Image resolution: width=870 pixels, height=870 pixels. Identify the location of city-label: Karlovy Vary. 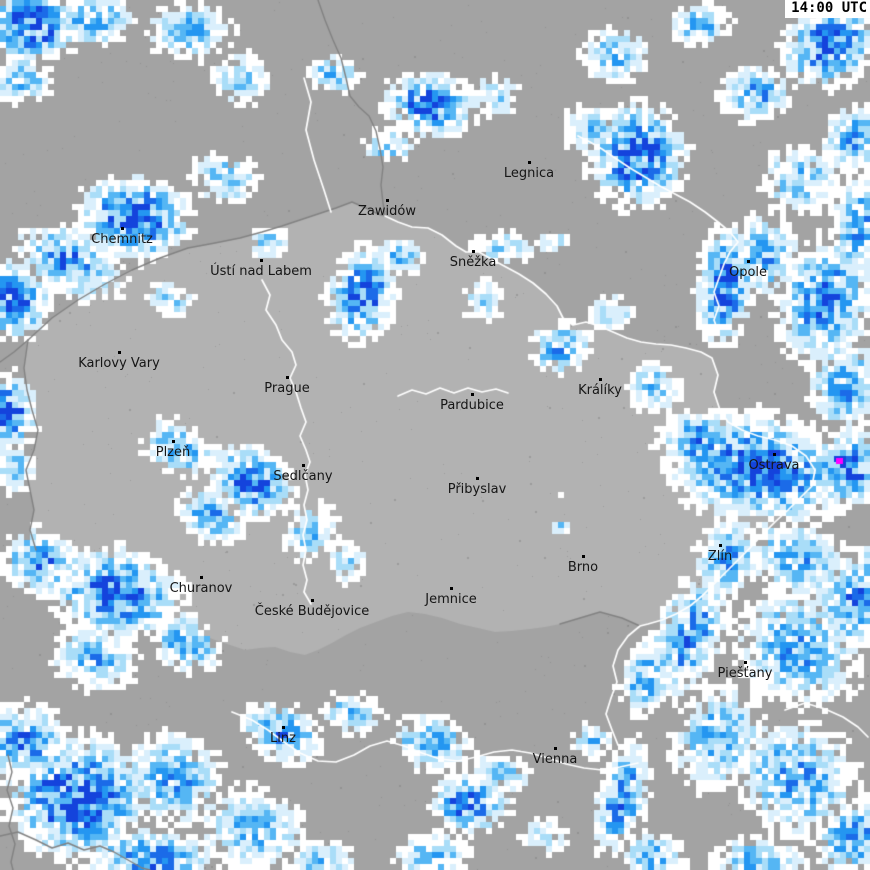
(119, 363).